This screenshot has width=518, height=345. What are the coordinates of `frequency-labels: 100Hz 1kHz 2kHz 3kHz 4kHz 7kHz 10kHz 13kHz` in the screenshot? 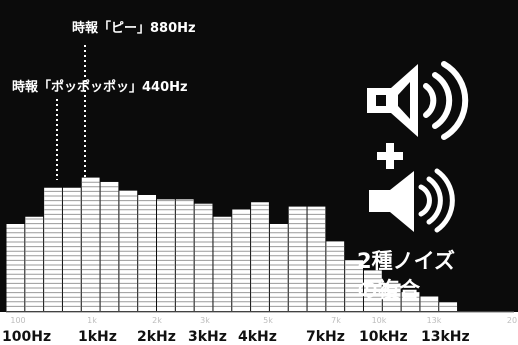 It's located at (236, 337).